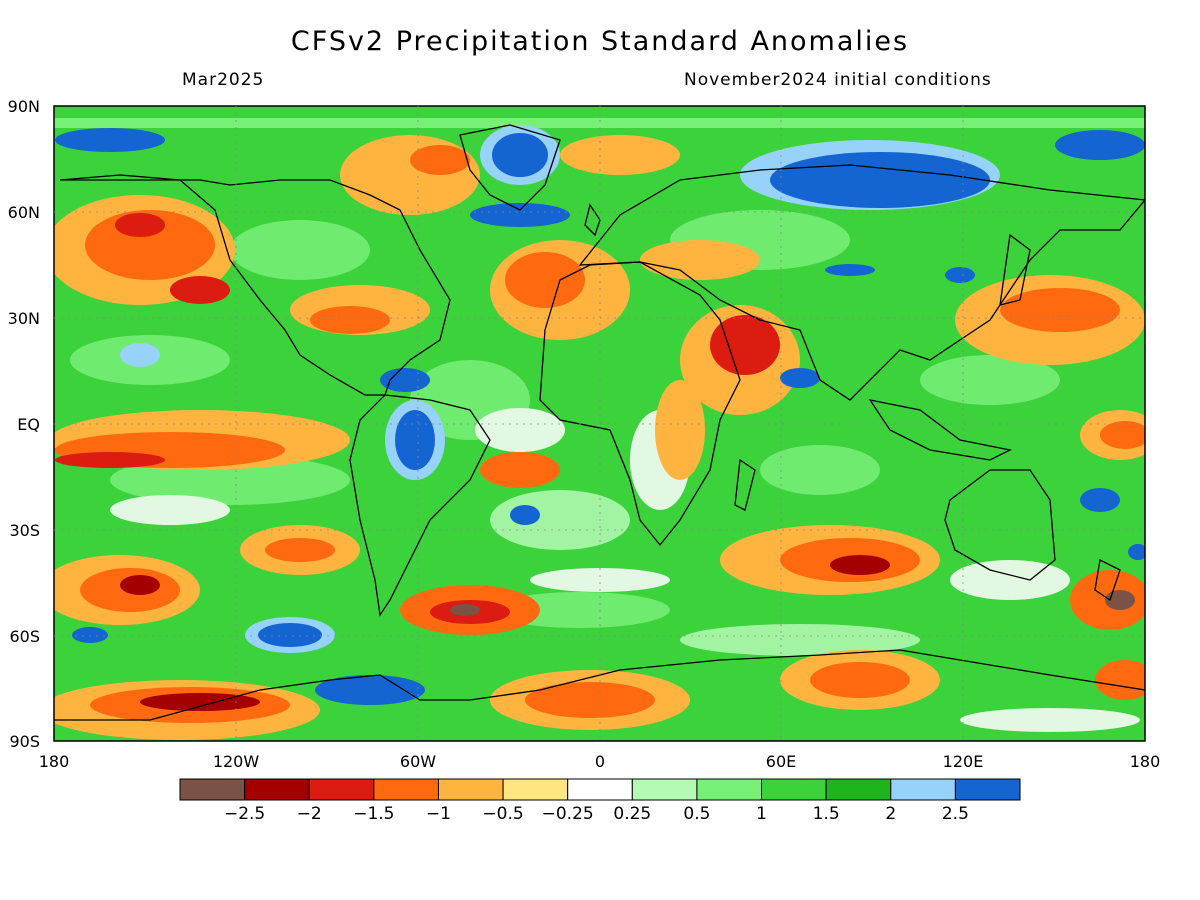  I want to click on initial-conditions-label: November2024 initial conditions, so click(838, 80).